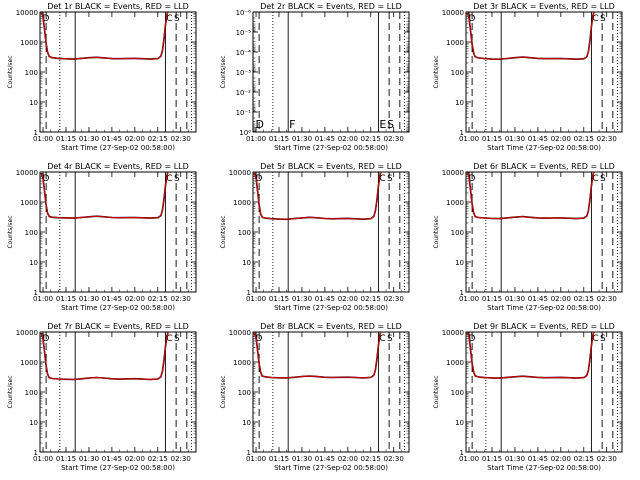  What do you see at coordinates (118, 326) in the screenshot?
I see `panel-title: Det 7r BLACK = Events, RED = LLD` at bounding box center [118, 326].